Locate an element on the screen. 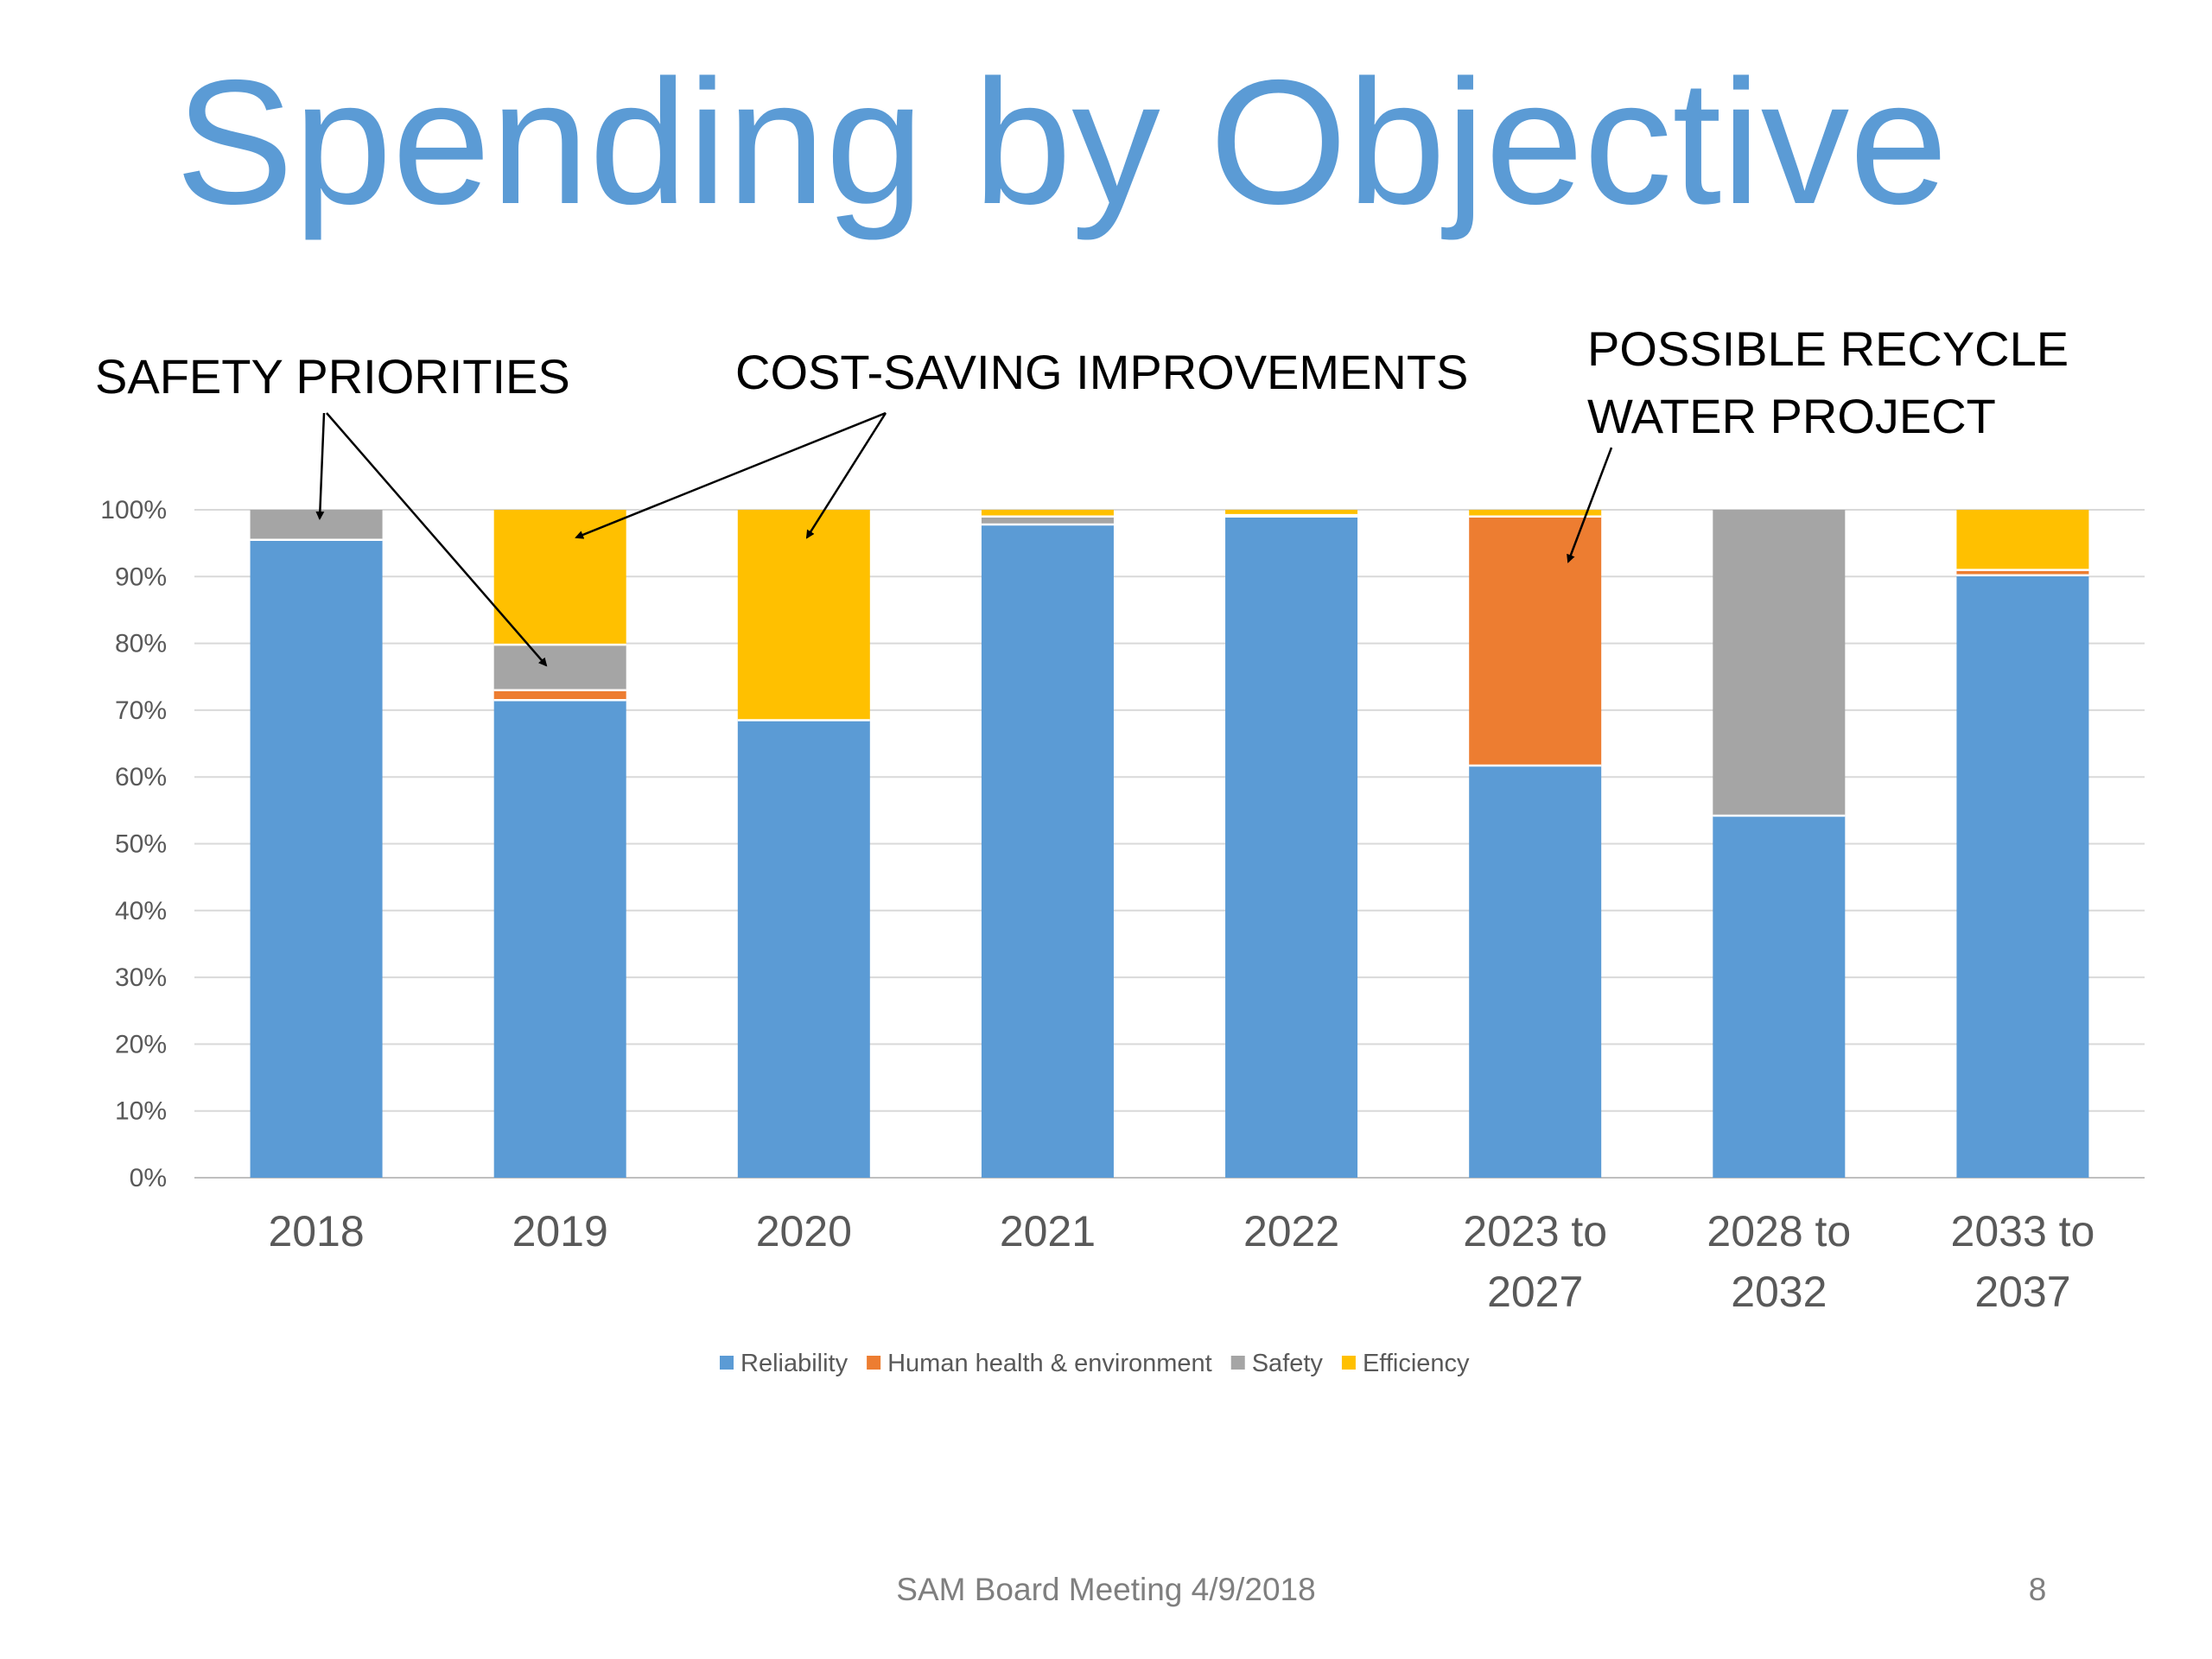 This screenshot has height=1659, width=2212. legend-label: Human health & environment is located at coordinates (1049, 1363).